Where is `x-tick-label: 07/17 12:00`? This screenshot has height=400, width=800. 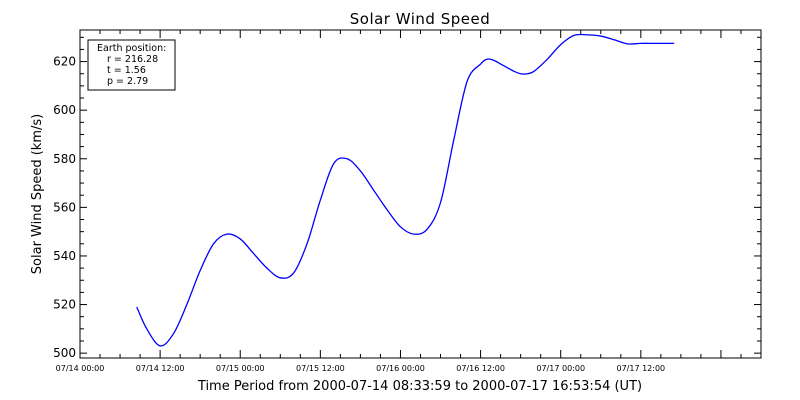 x-tick-label: 07/17 12:00 is located at coordinates (640, 368).